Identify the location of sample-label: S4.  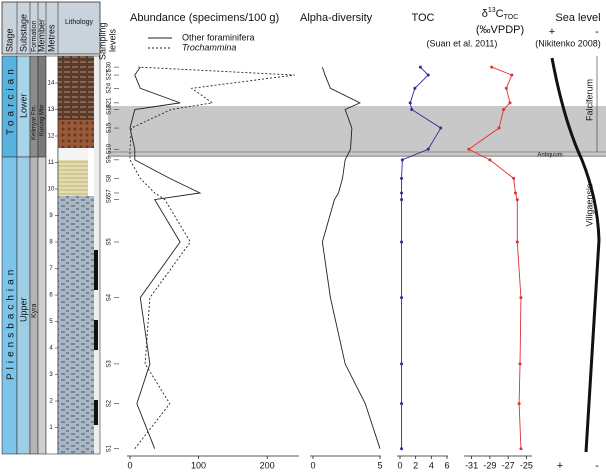
(110, 297).